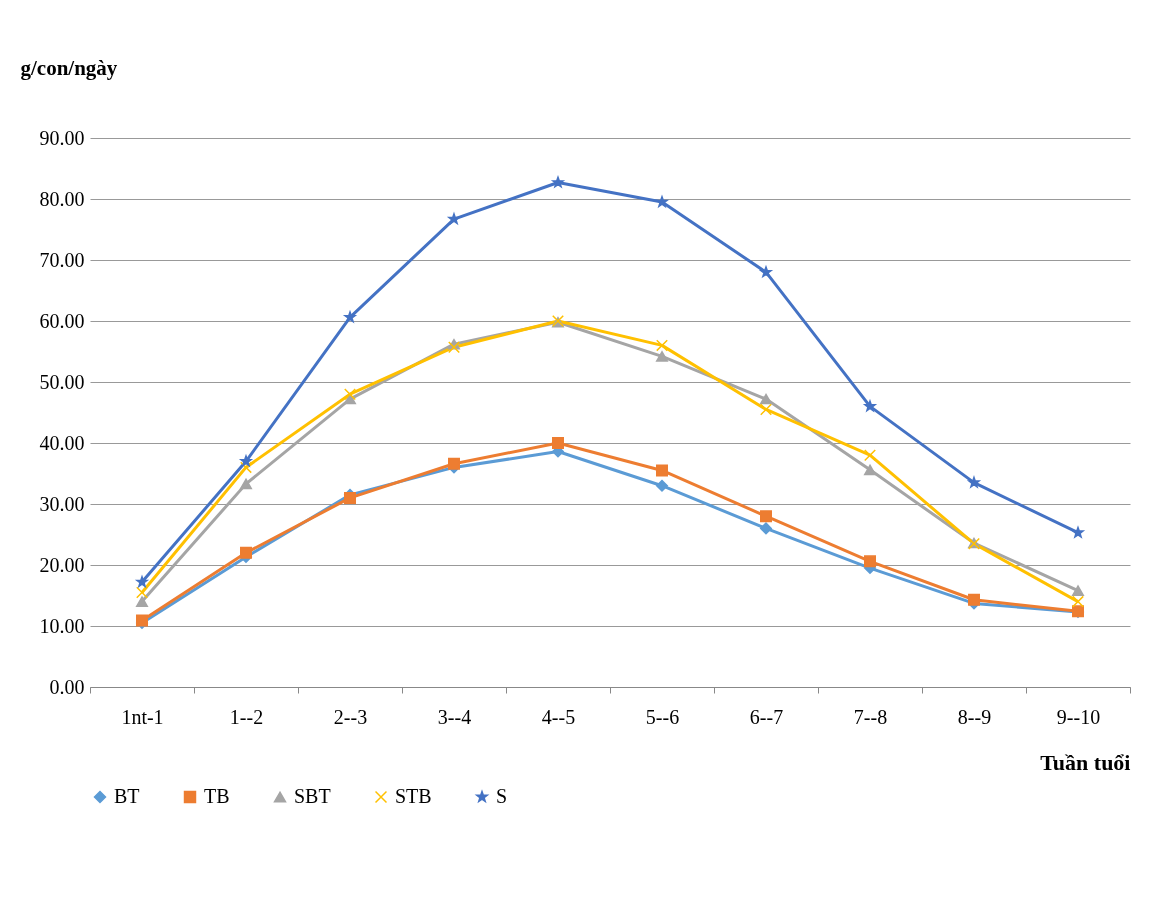  Describe the element at coordinates (67, 686) in the screenshot. I see `y-tick-label: 0.00` at that location.